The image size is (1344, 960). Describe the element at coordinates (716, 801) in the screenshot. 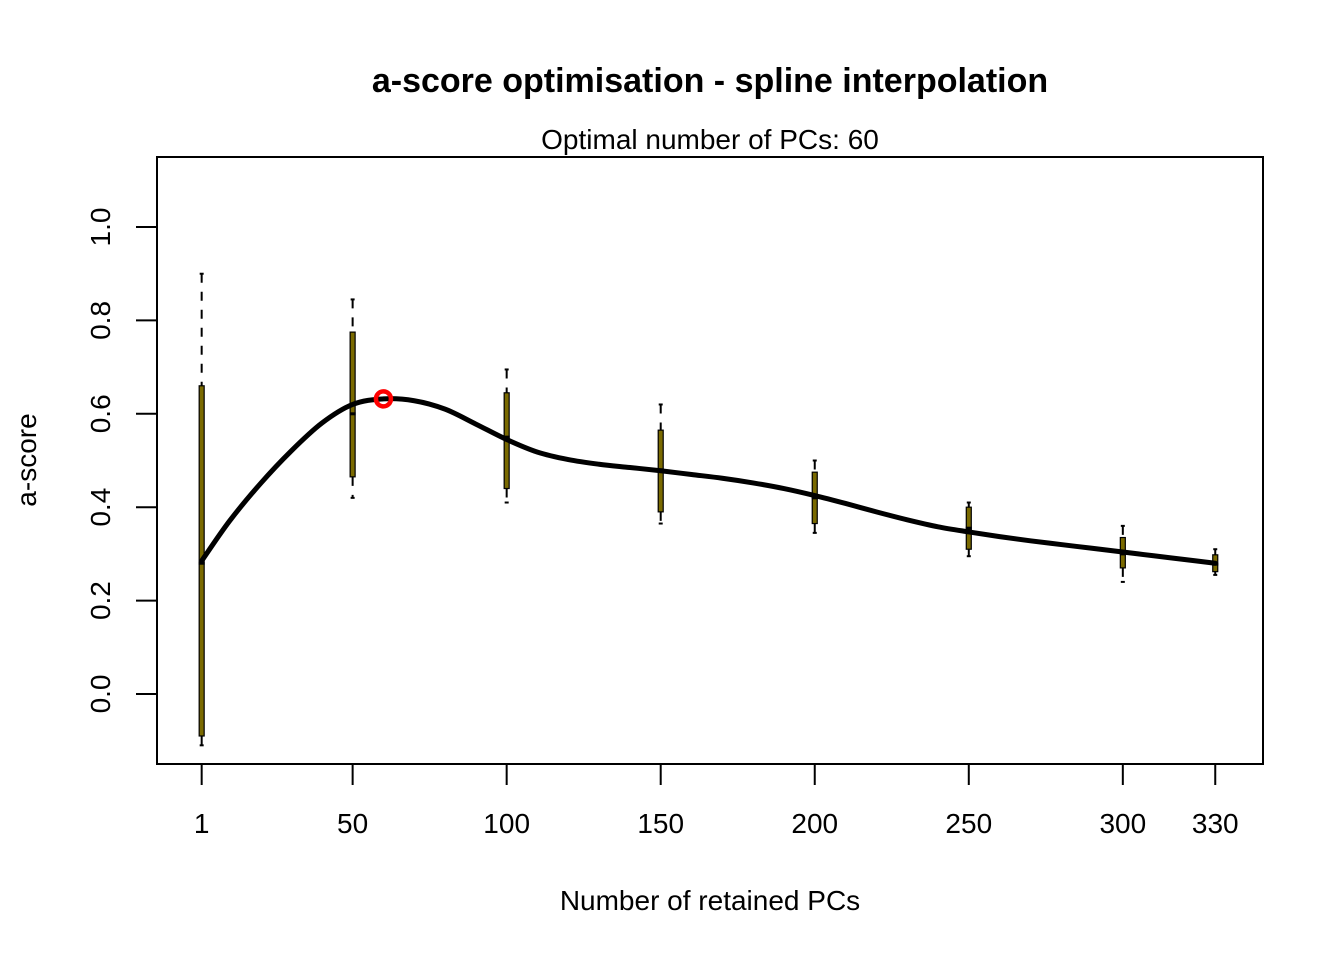

I see `x-axis: 1 50 100 150 200 250 300 330` at that location.